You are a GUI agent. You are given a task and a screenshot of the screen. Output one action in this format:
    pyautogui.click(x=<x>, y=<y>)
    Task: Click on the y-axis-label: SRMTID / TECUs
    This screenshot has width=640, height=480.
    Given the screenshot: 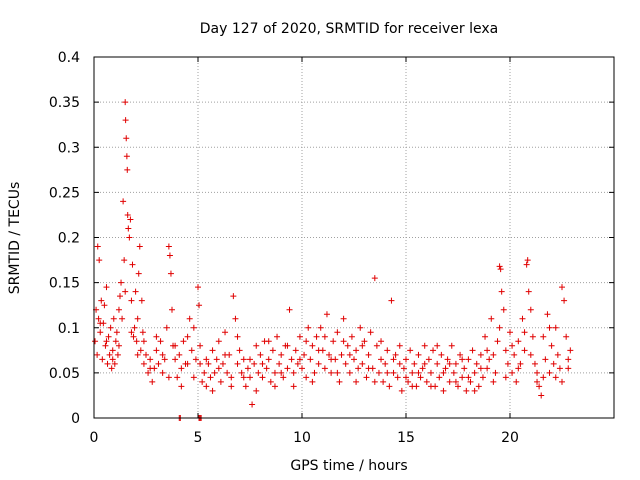 What is the action you would take?
    pyautogui.click(x=15, y=238)
    